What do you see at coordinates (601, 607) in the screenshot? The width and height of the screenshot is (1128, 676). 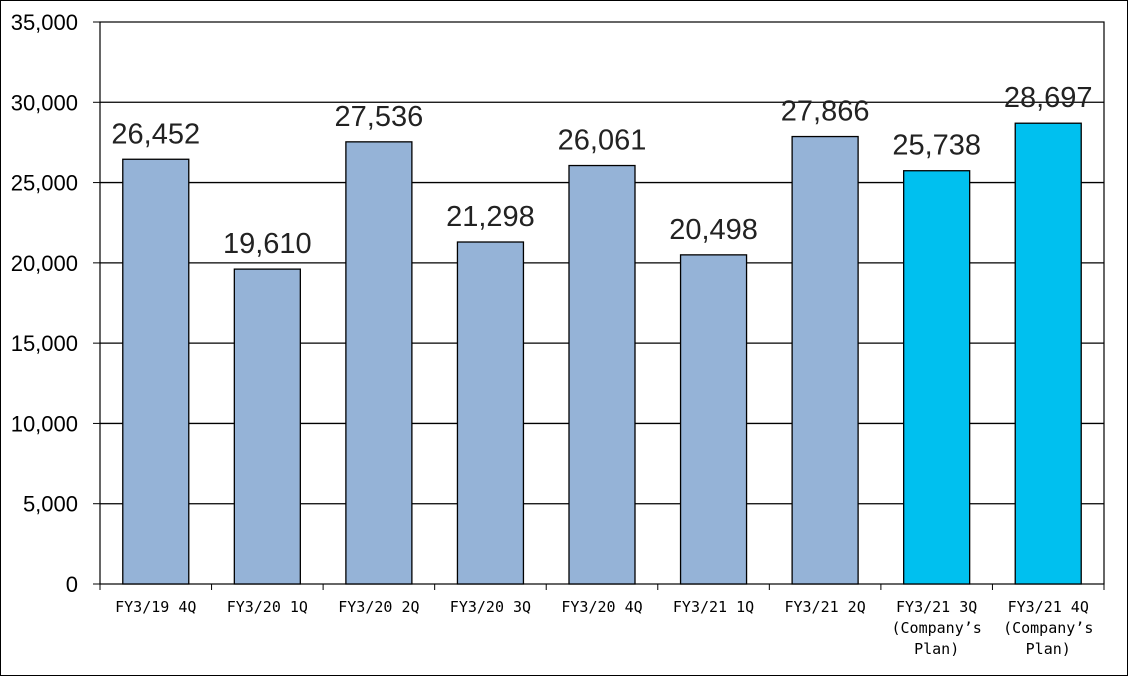 I see `x-tick-label: FY3/20 4Q` at bounding box center [601, 607].